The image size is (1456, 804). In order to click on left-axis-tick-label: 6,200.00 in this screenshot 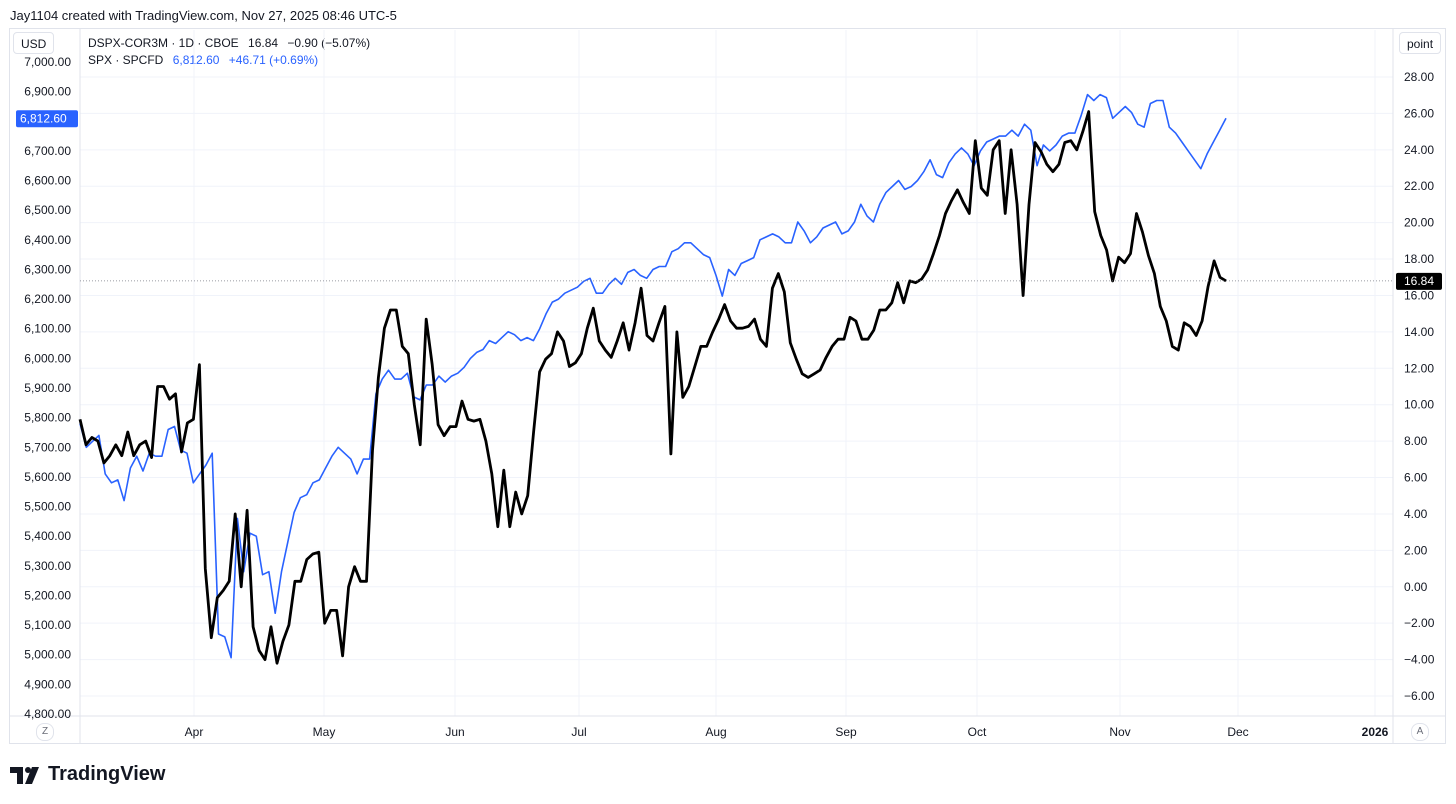, I will do `click(47, 299)`.